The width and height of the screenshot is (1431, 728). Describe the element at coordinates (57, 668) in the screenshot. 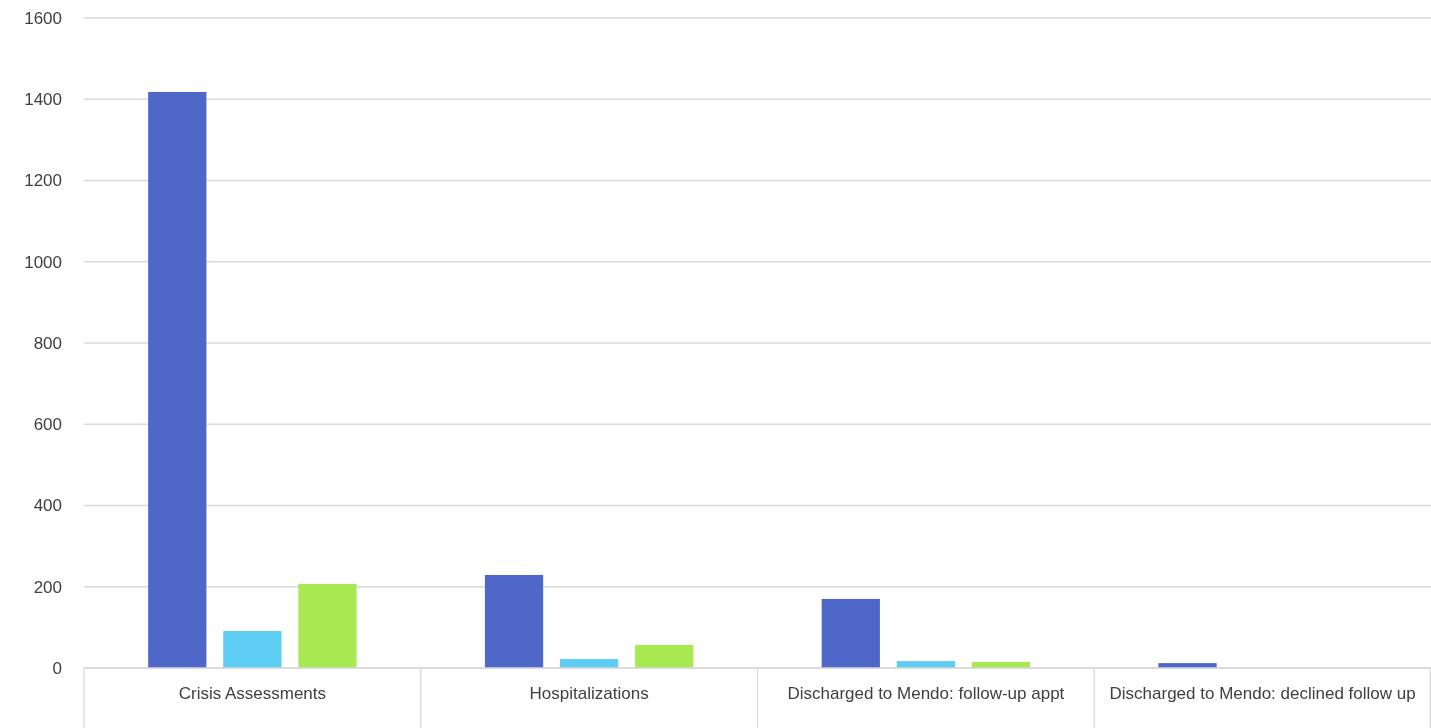

I see `y-tick-label: 0` at that location.